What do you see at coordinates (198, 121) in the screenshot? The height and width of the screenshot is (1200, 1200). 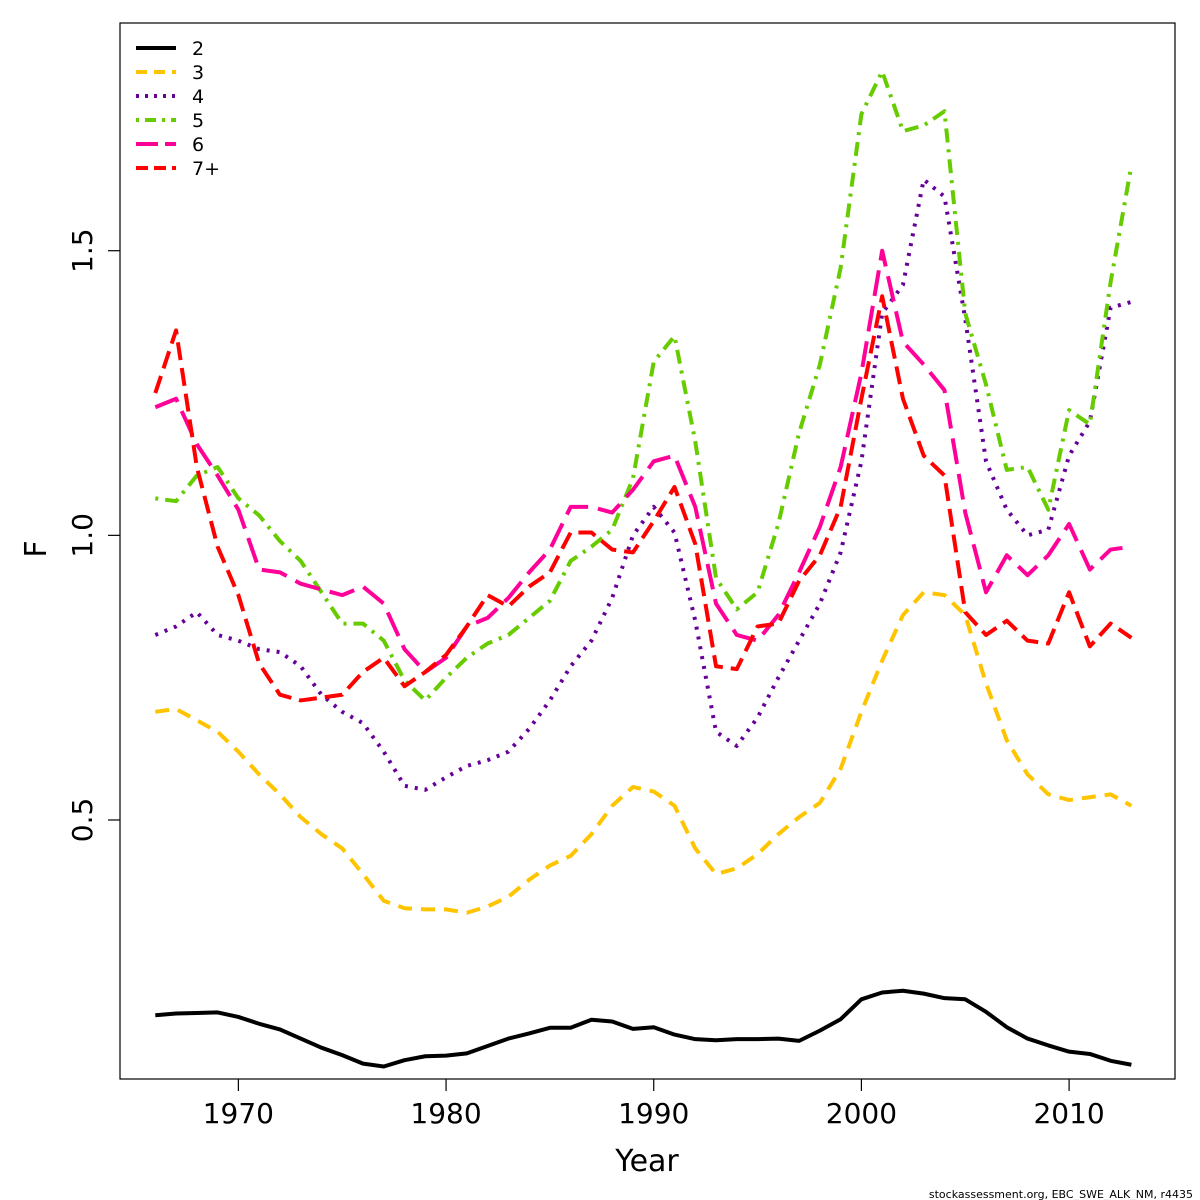 I see `legend-label-4: 5` at bounding box center [198, 121].